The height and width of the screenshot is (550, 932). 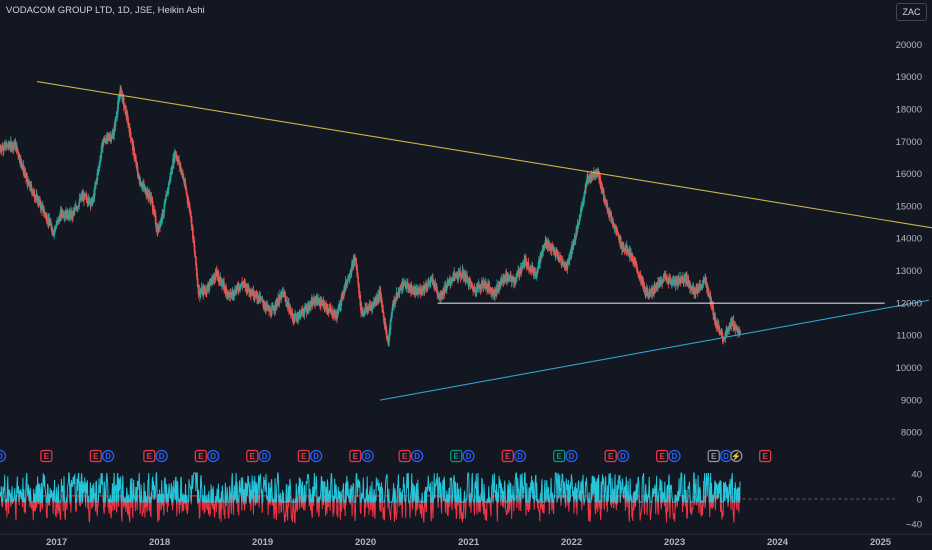 What do you see at coordinates (386, 456) in the screenshot?
I see `events-layer: DEEDEDEDEDEDEDEDEDEDEDEDEDED⚡E` at bounding box center [386, 456].